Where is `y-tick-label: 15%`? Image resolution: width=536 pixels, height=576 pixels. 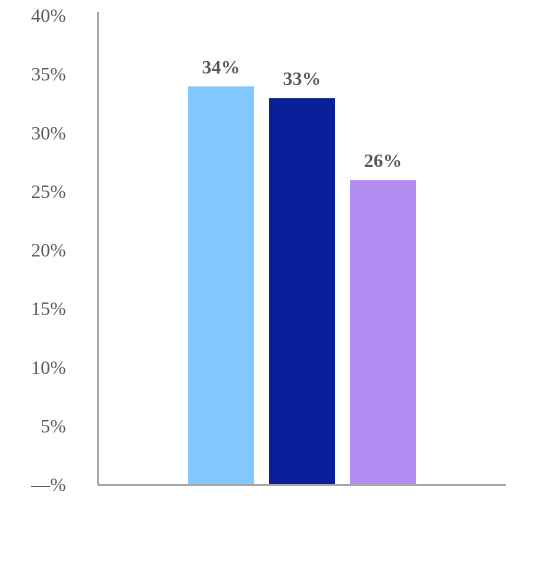
y-tick-label: 15% is located at coordinates (48, 309).